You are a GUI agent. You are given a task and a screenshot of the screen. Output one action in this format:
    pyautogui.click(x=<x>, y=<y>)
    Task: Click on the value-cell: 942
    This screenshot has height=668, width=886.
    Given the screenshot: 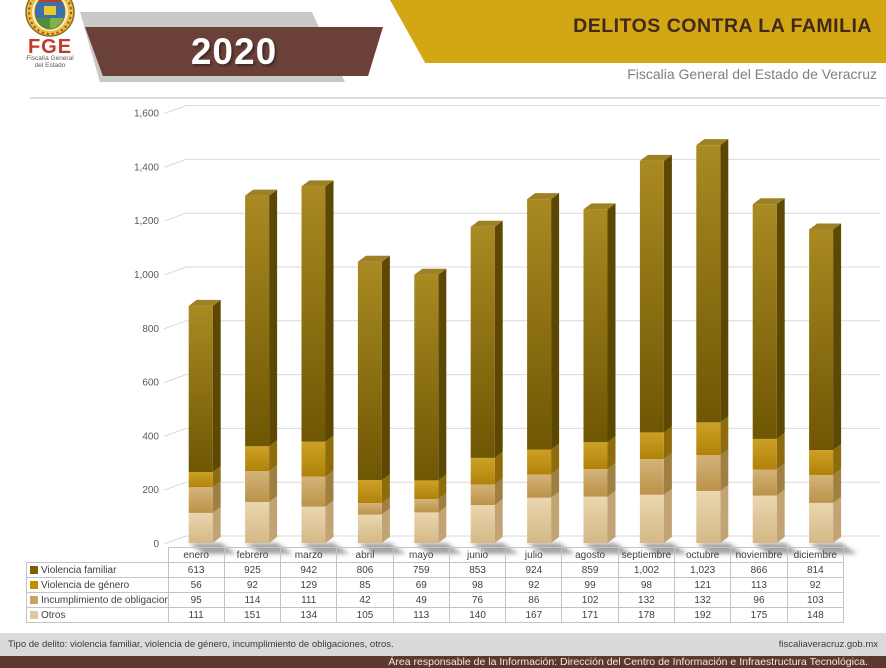 What is the action you would take?
    pyautogui.click(x=309, y=570)
    